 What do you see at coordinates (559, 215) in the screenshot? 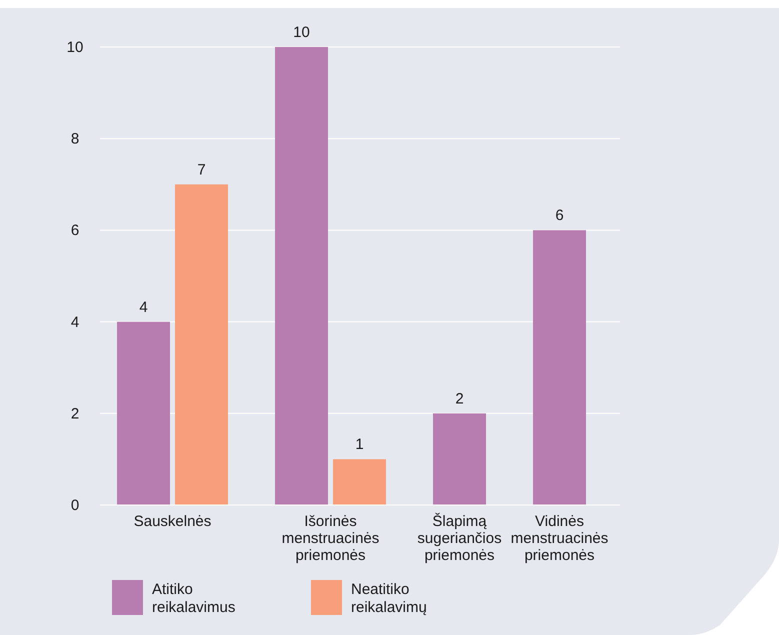
I see `data-label: 6` at bounding box center [559, 215].